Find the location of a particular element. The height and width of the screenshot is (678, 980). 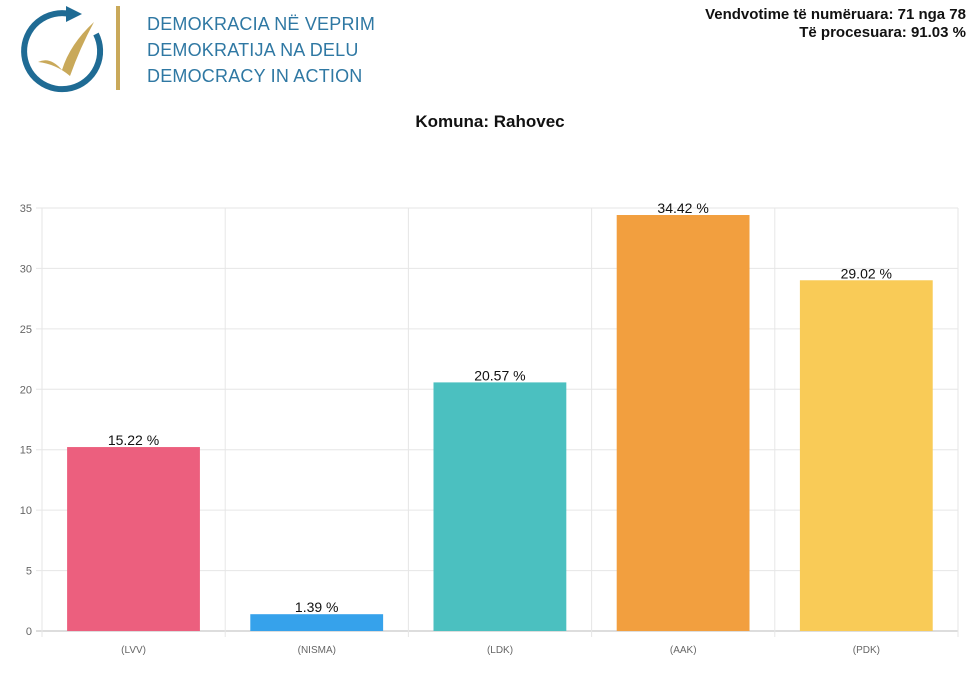

x-tick-label: (PDK) is located at coordinates (866, 650).